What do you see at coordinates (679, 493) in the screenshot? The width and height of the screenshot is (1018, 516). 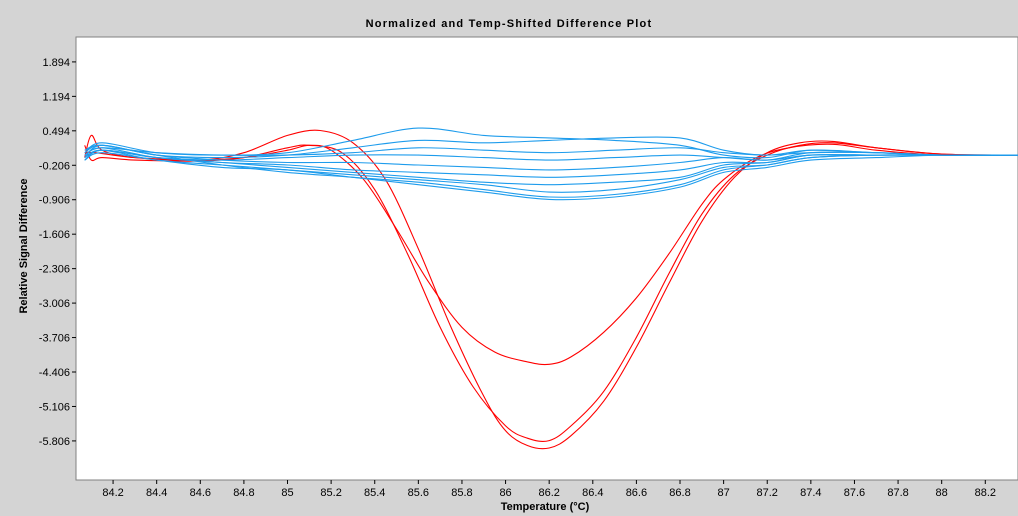 I see `x-tick-label: 86.8` at bounding box center [679, 493].